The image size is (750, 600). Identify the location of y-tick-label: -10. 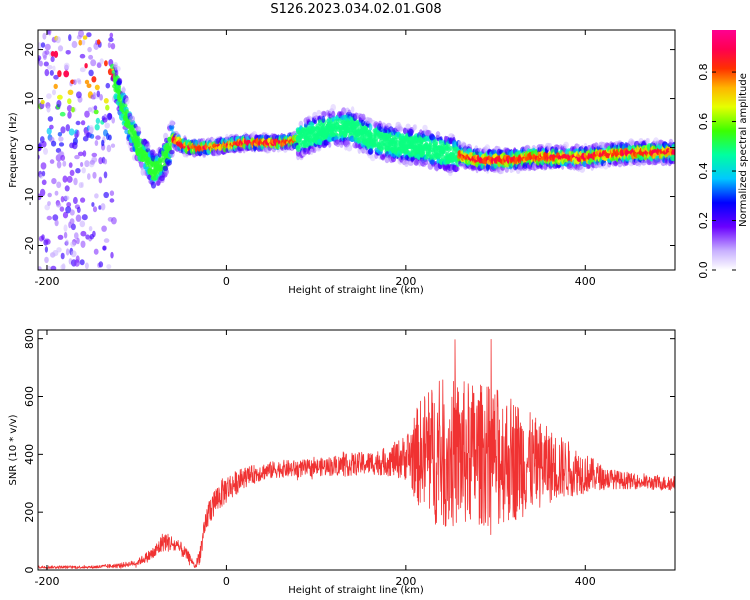
(29, 197).